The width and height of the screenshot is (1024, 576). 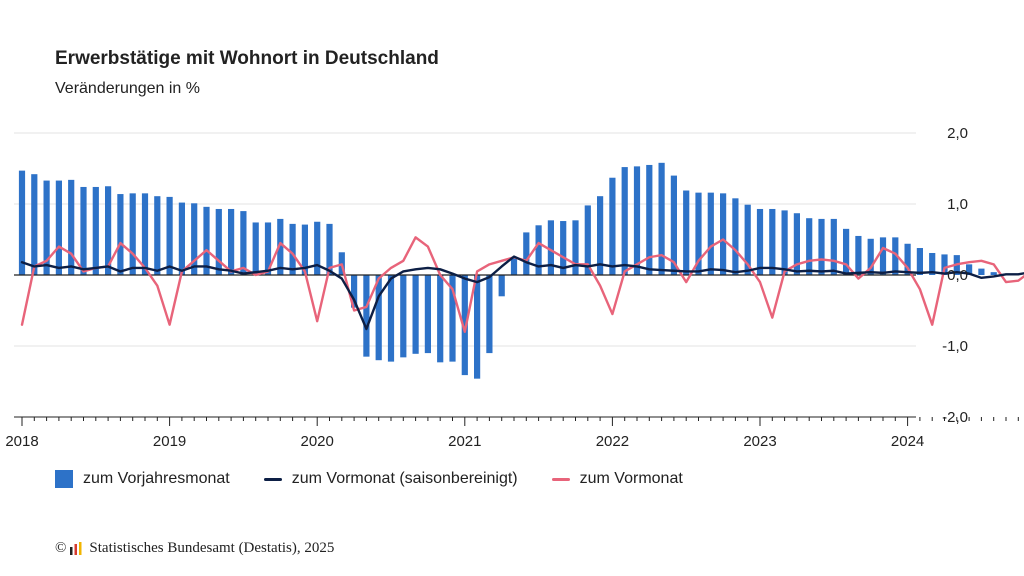 I want to click on legend-label-vormonat: zum Vormonat, so click(x=631, y=478).